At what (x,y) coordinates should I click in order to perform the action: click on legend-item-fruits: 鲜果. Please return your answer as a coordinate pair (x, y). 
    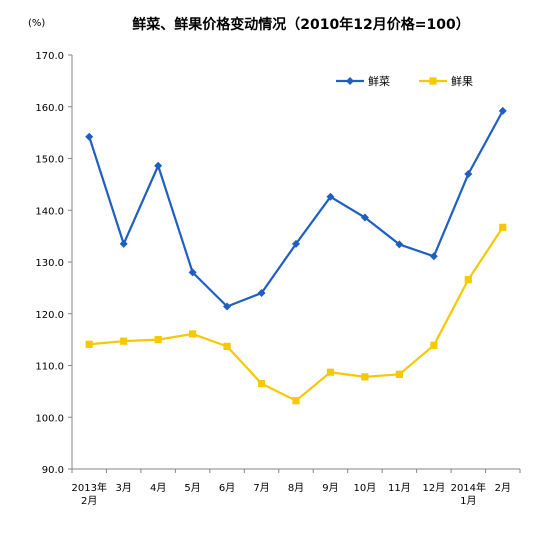
    Looking at the image, I should click on (446, 81).